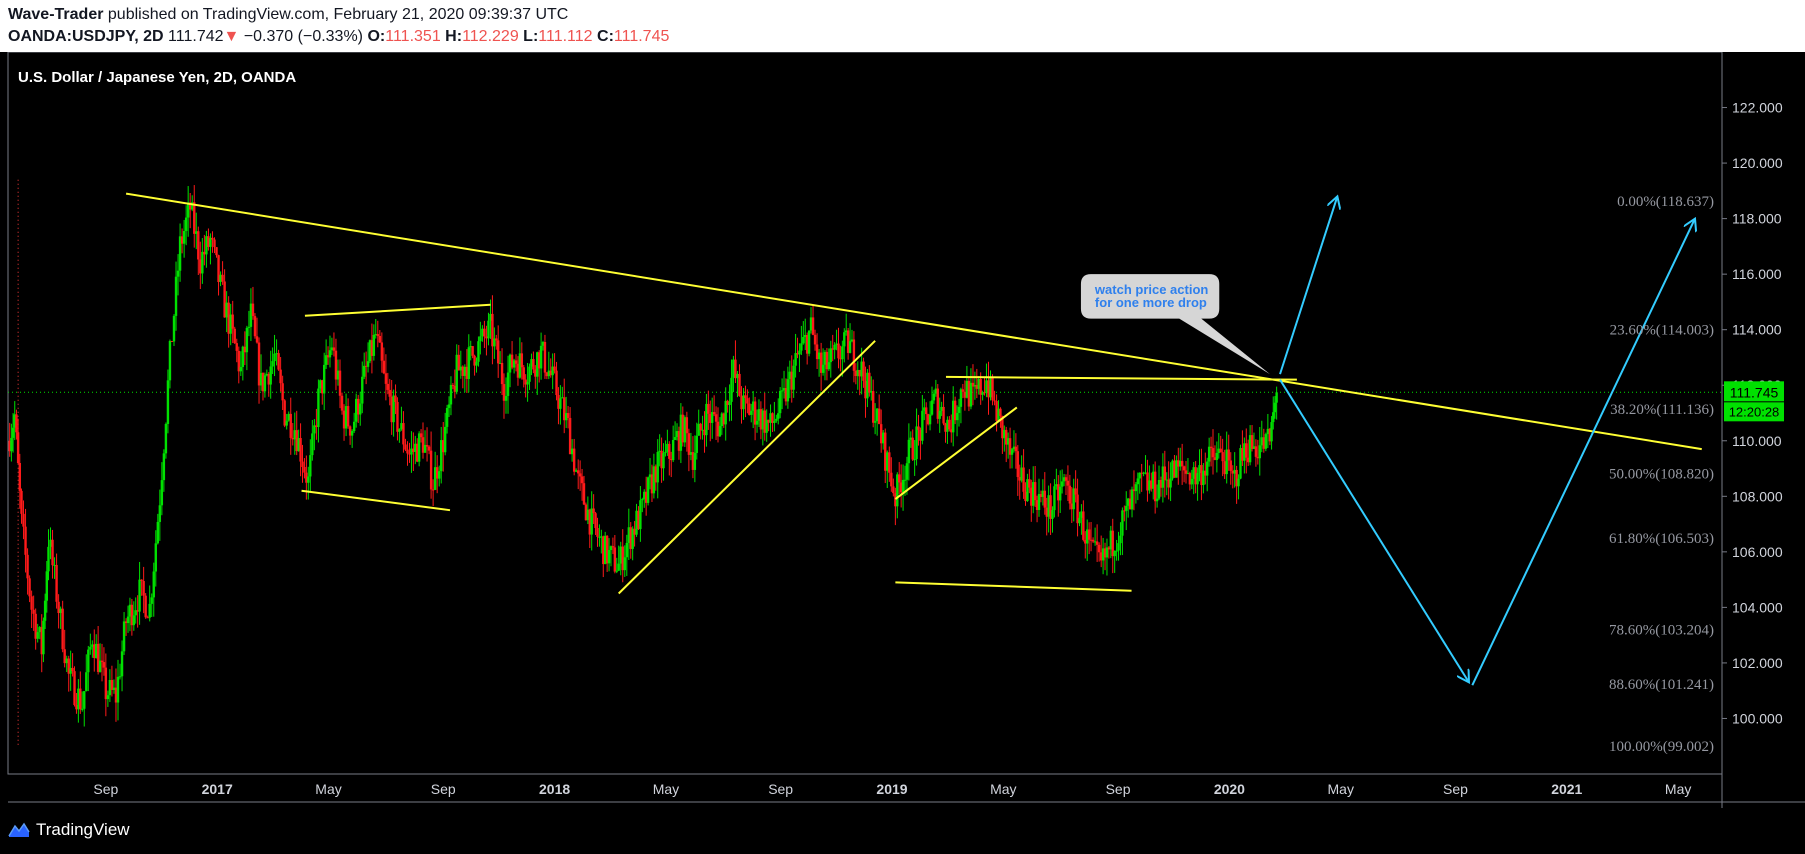 The image size is (1805, 854). What do you see at coordinates (86, 36) in the screenshot?
I see `symbol-label: OANDA:USDJPY, 2D` at bounding box center [86, 36].